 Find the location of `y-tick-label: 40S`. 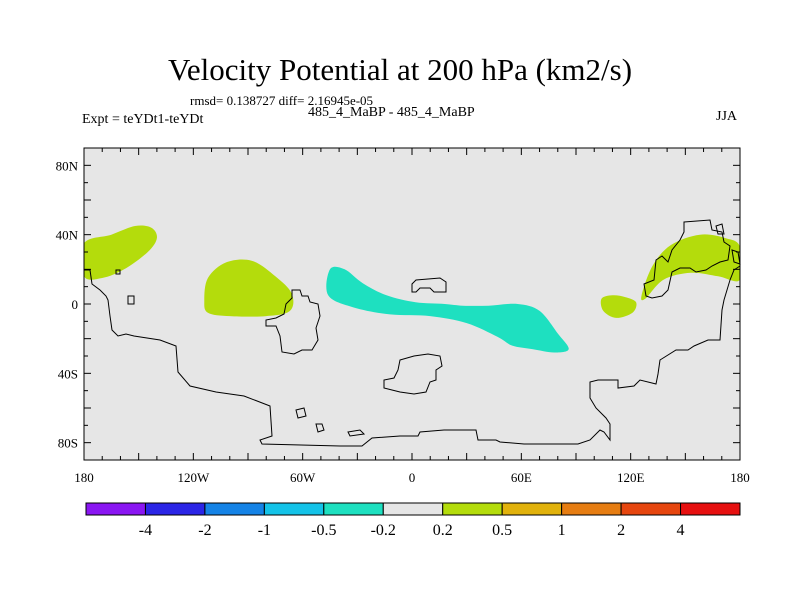

y-tick-label: 40S is located at coordinates (68, 373).